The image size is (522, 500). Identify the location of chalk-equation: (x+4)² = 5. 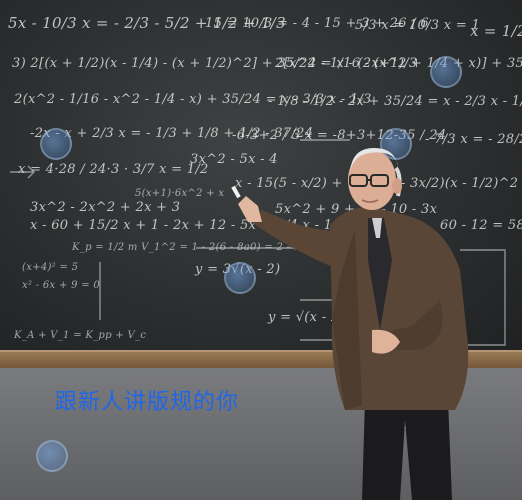
(50, 267).